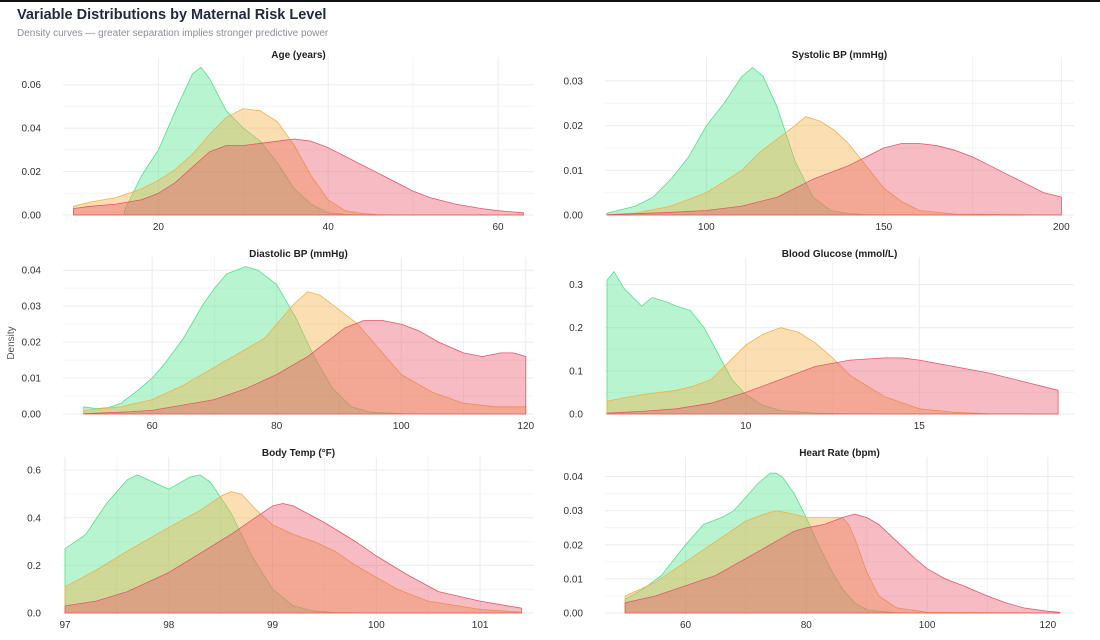  Describe the element at coordinates (65, 625) in the screenshot. I see `x-tick-label: 97` at that location.